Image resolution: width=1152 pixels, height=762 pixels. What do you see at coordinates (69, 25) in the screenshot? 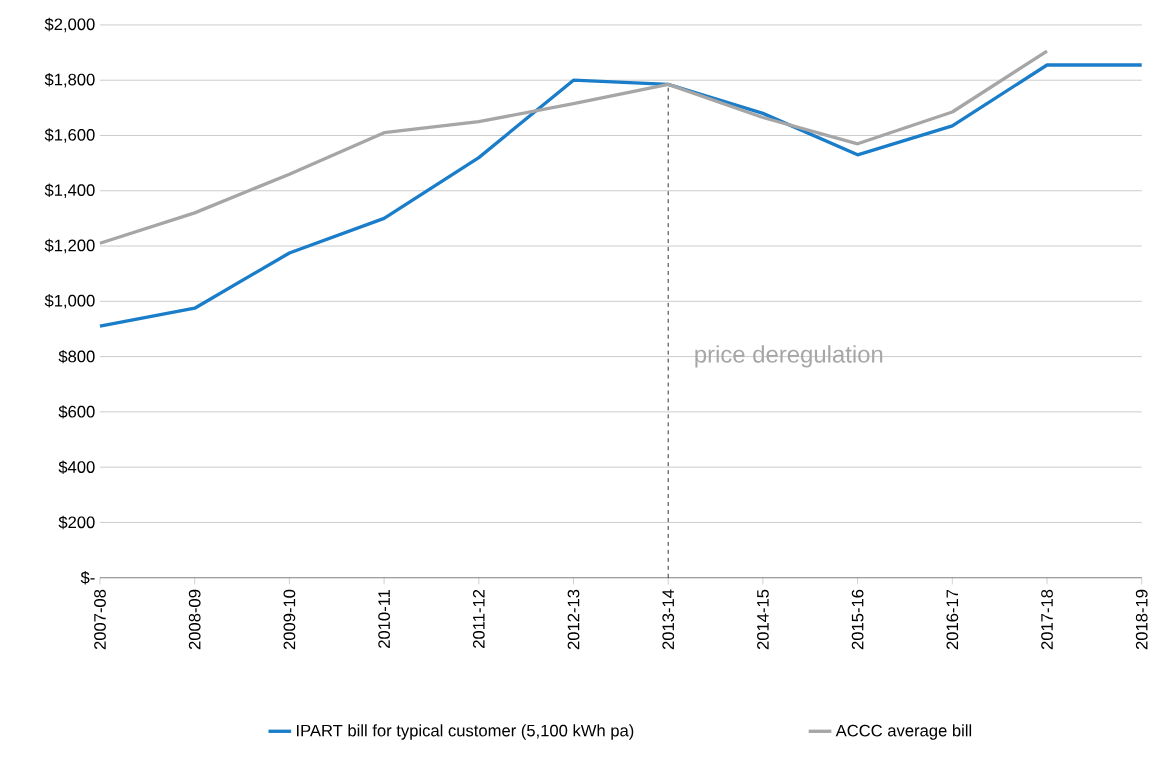
I see `y-tick-label: $2,000` at bounding box center [69, 25].